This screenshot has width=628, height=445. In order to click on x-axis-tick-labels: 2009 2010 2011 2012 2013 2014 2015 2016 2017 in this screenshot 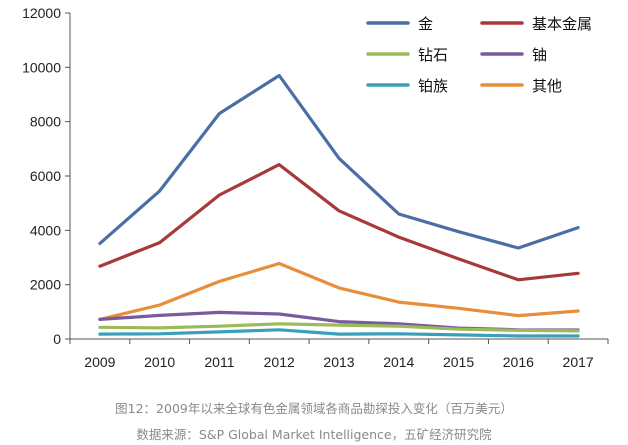, I will do `click(339, 362)`.